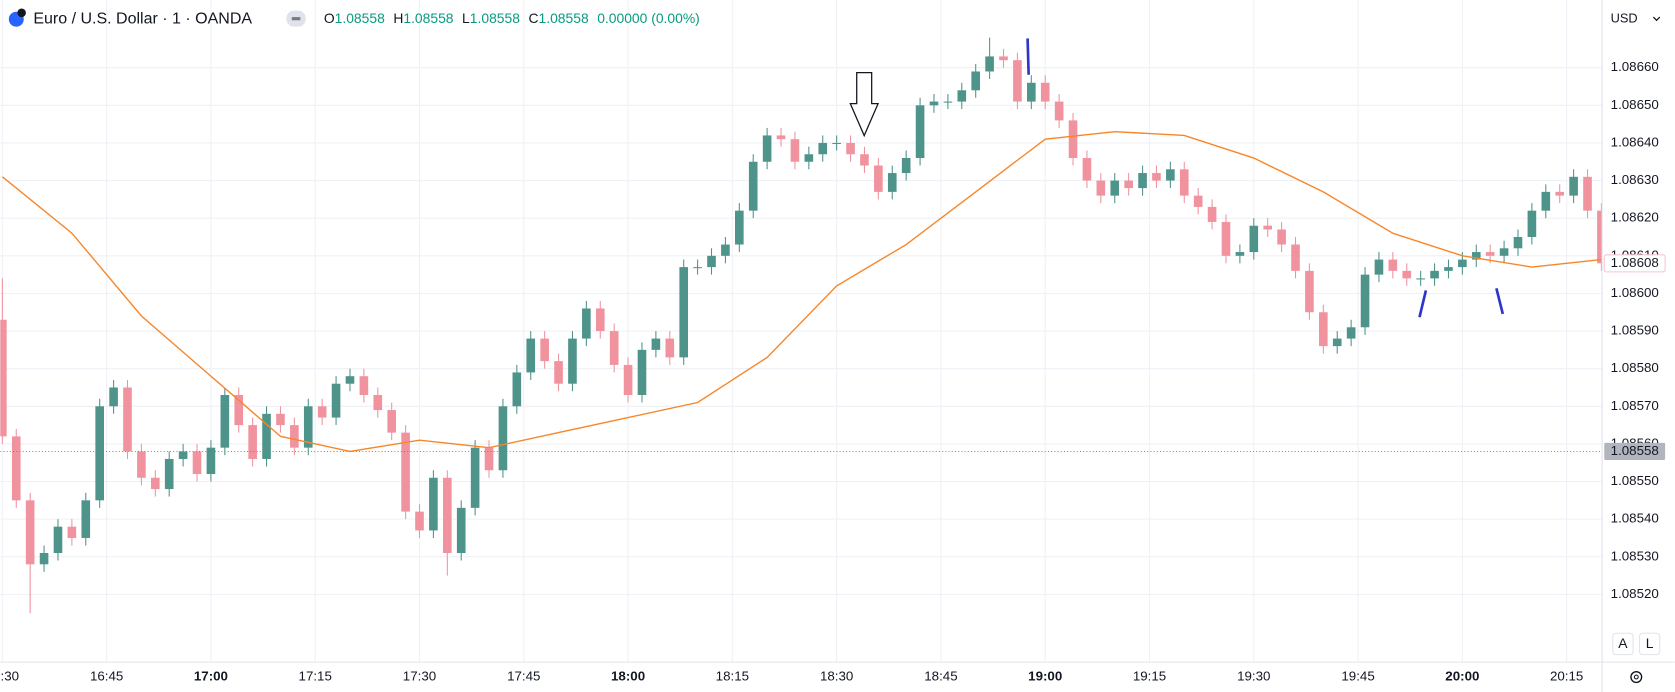  Describe the element at coordinates (1635, 405) in the screenshot. I see `y-tick-label: 1.08570` at that location.